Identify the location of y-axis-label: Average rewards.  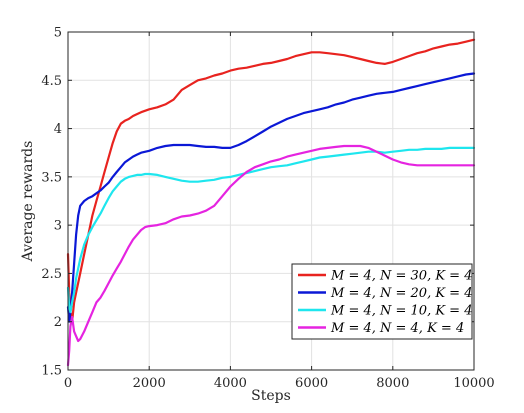
(28, 202).